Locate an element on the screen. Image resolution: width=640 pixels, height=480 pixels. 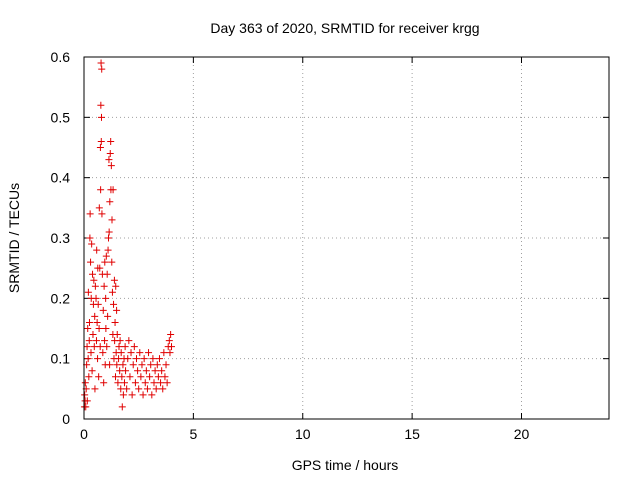
x-tick-label: 15 is located at coordinates (412, 434).